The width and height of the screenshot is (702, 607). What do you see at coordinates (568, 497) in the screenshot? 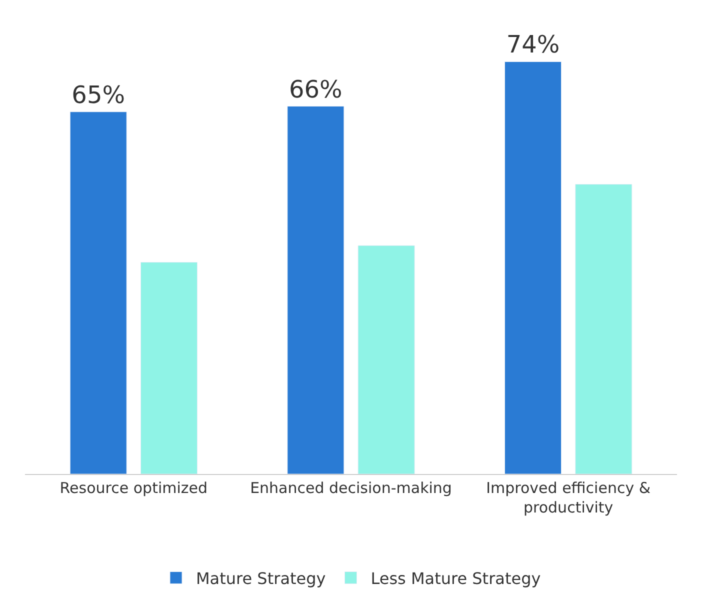
I see `x-tick-label: Improved efficiency & productivity` at bounding box center [568, 497].